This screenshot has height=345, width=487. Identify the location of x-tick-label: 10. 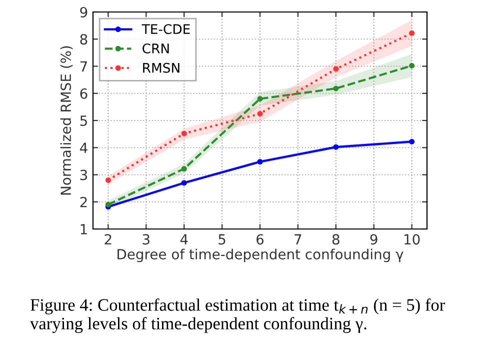
(412, 239).